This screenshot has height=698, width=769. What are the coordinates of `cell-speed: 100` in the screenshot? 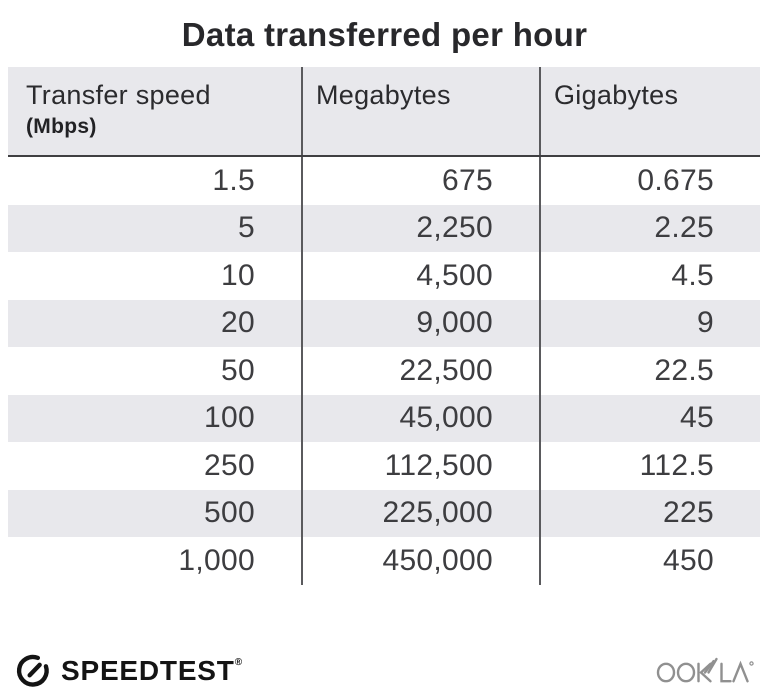 It's located at (229, 418).